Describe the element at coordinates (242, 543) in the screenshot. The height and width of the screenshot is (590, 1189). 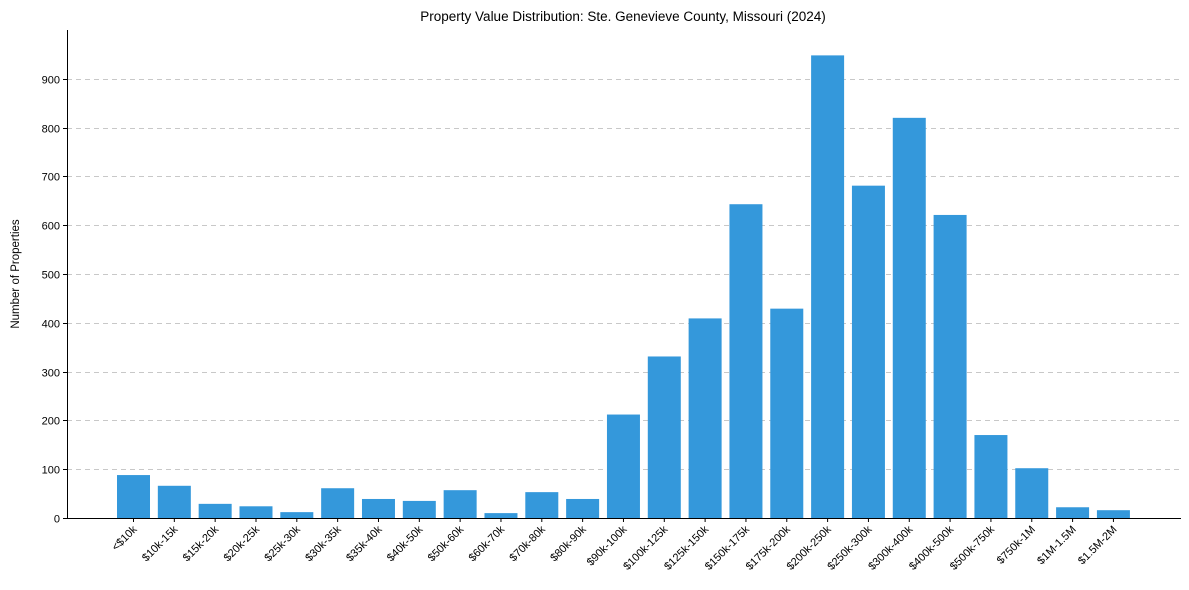
I see `x-tick-label-3: $20k-25k` at that location.